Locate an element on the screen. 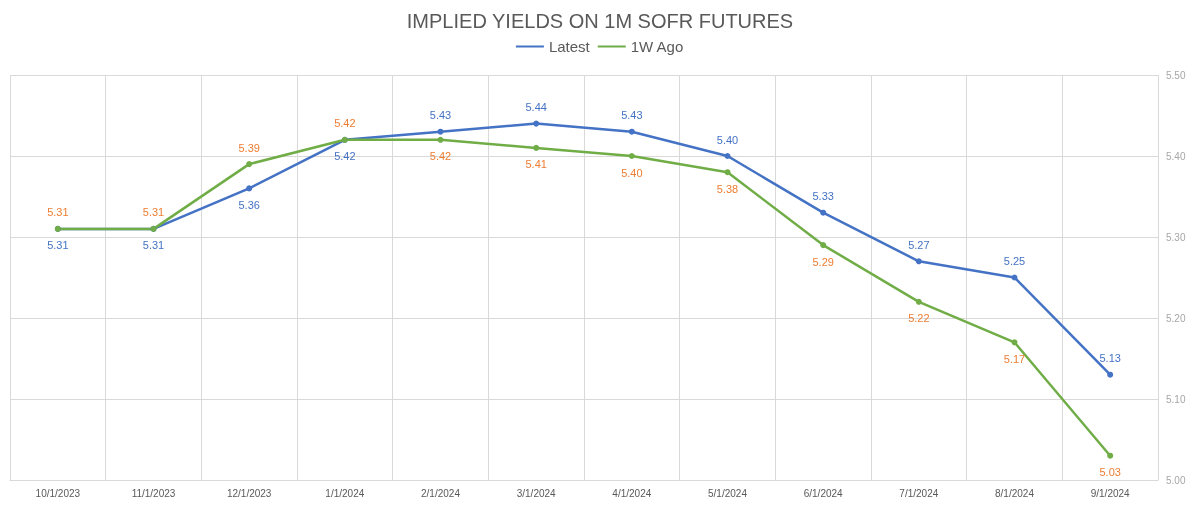  y-tick-label: 5.10 is located at coordinates (1176, 399).